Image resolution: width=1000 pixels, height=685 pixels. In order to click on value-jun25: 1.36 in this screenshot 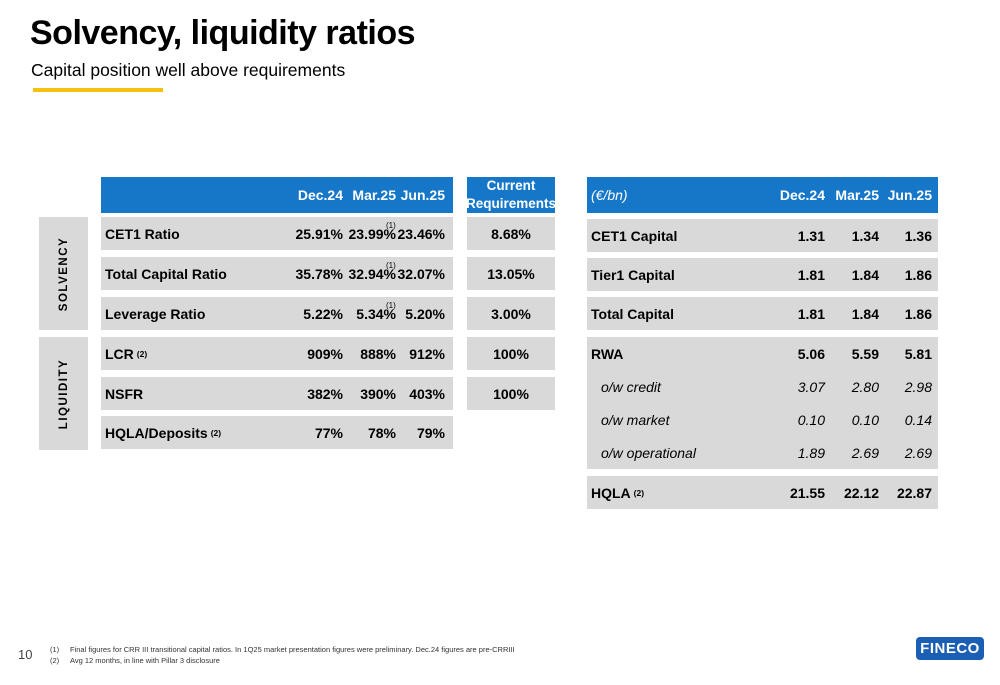, I will do `click(918, 235)`.